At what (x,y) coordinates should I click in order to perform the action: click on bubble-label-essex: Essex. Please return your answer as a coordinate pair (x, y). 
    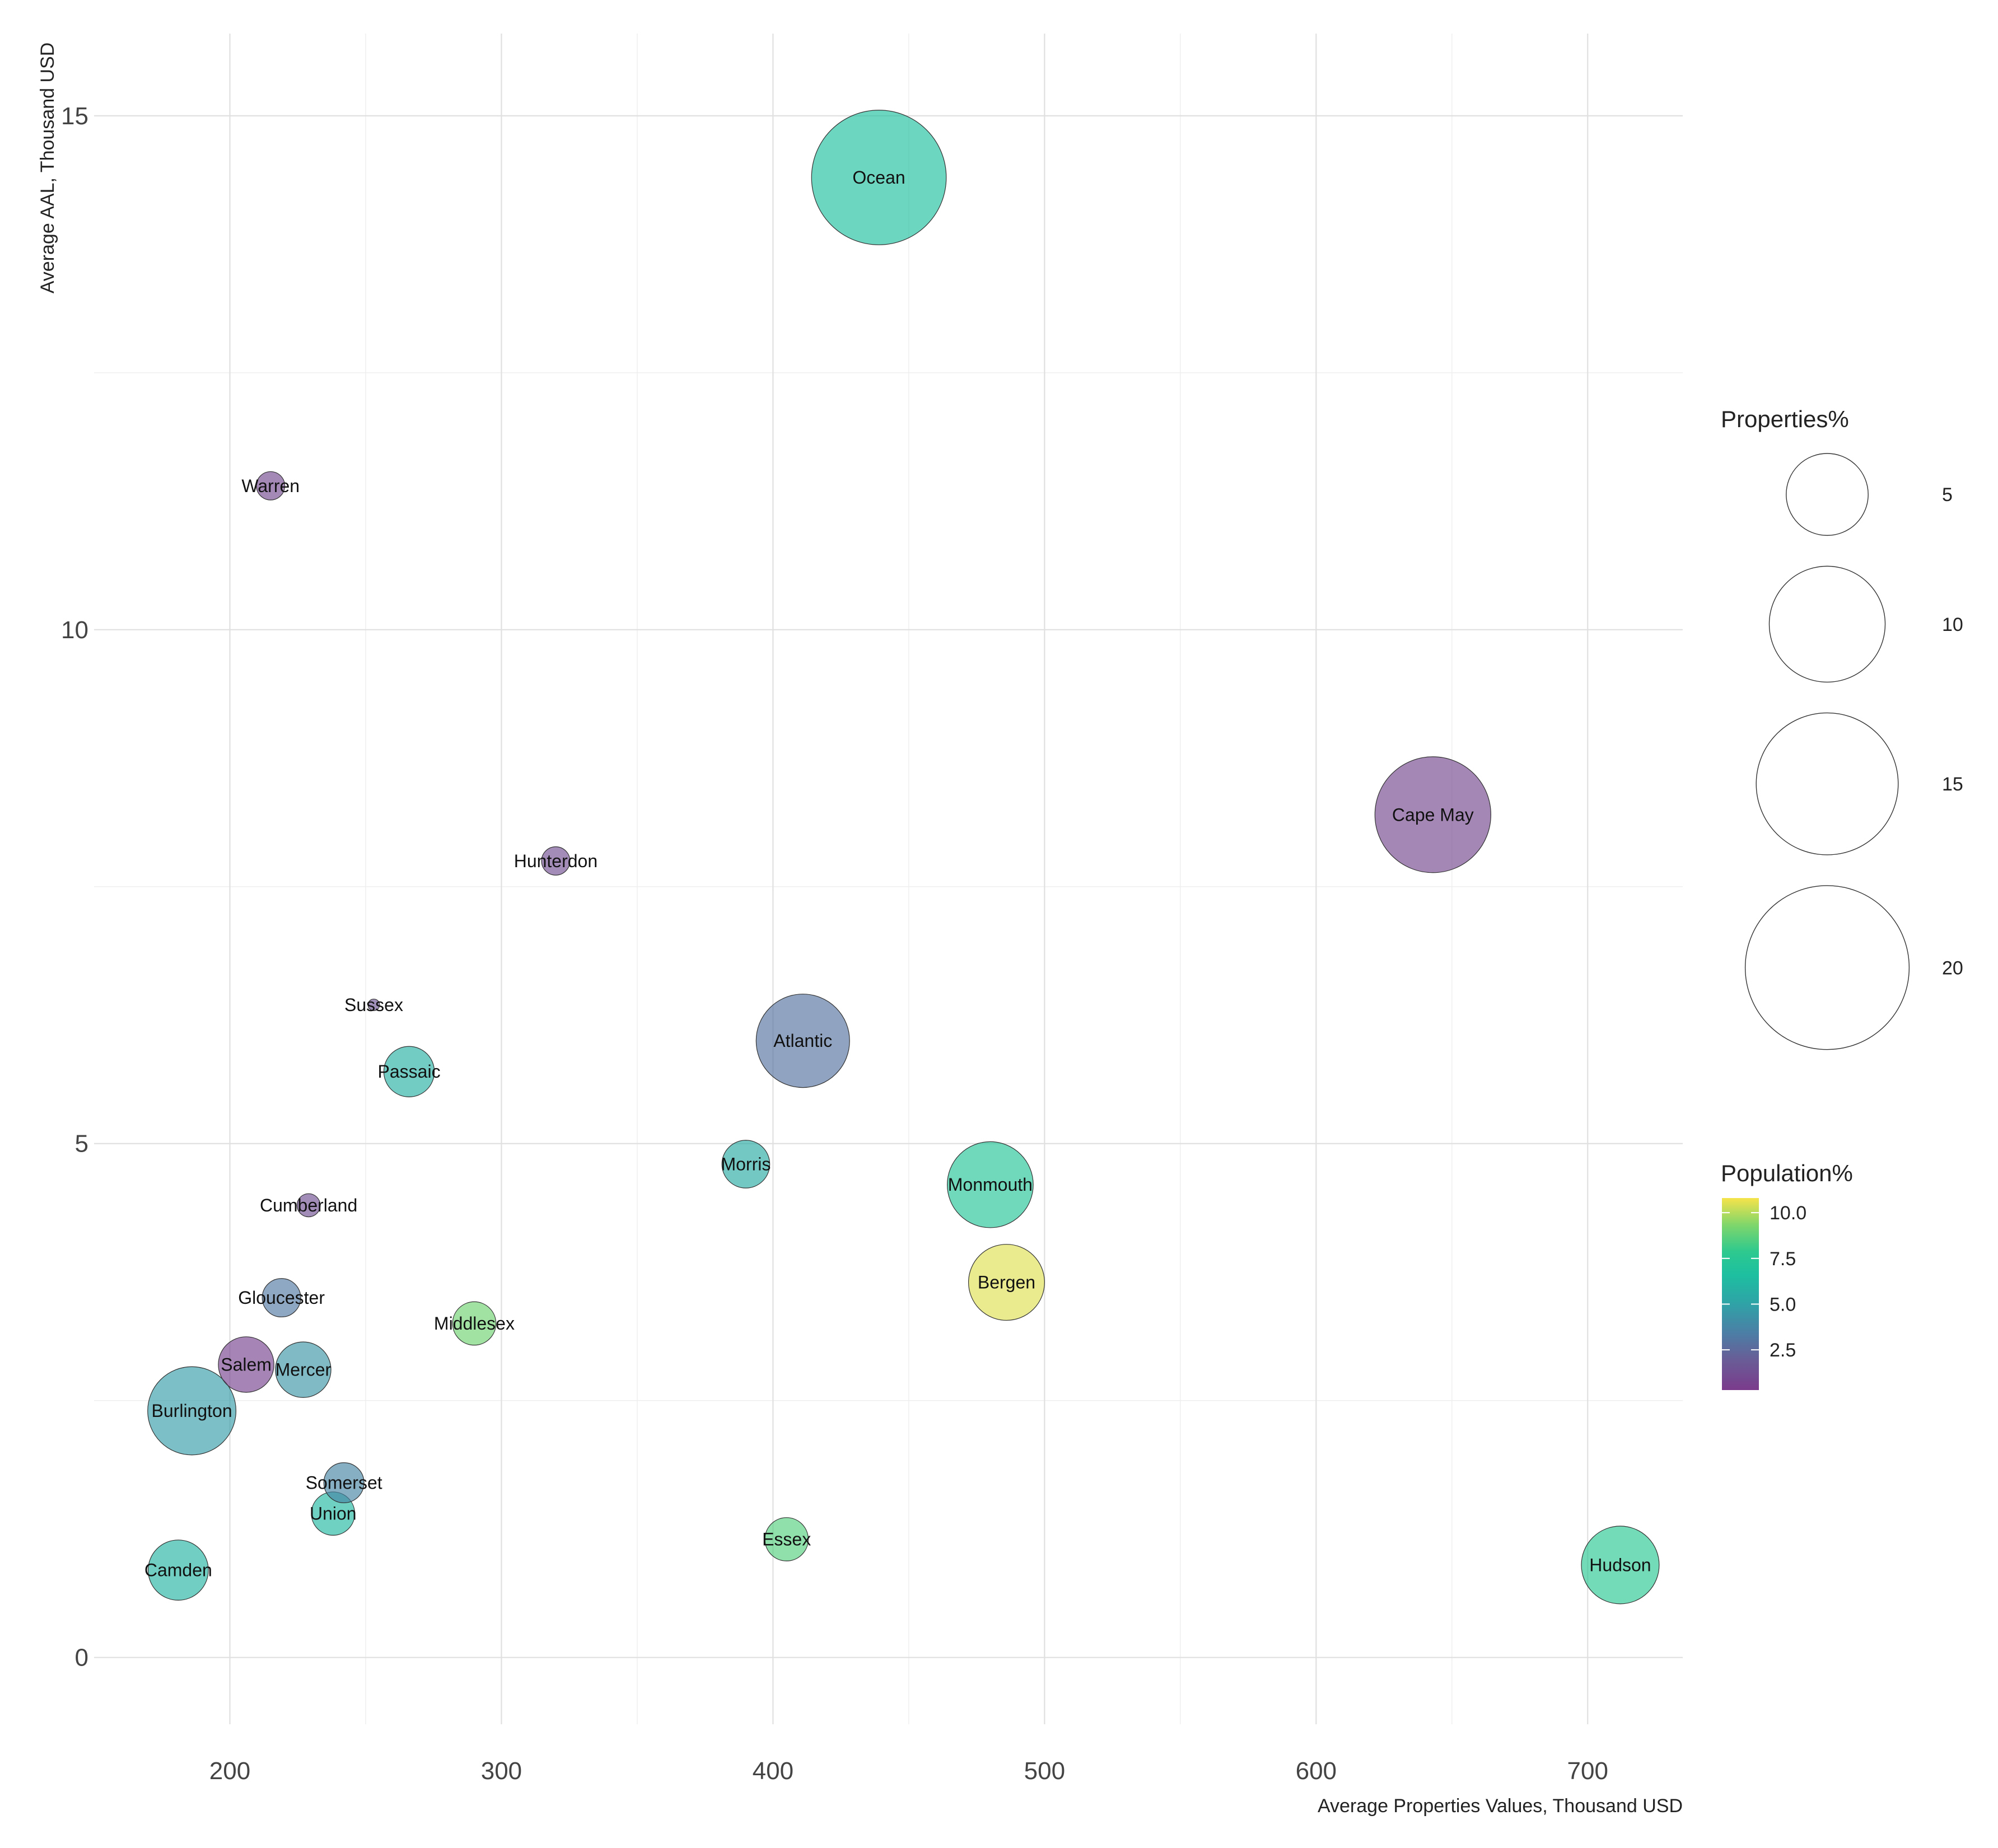
    Looking at the image, I should click on (786, 1539).